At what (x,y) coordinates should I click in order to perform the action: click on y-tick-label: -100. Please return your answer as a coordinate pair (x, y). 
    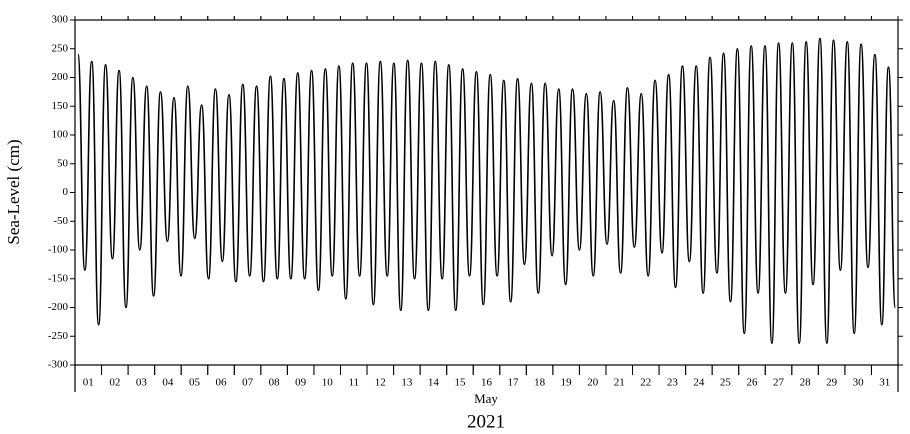
    Looking at the image, I should click on (58, 250).